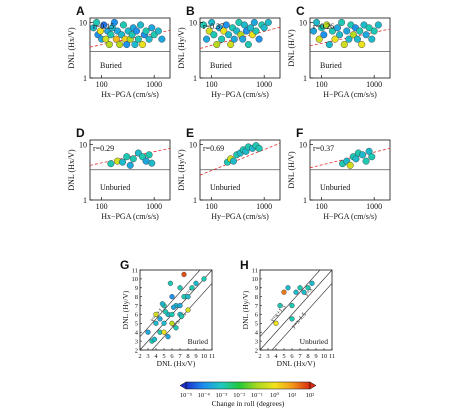 This screenshot has height=412, width=474. I want to click on colorbar-tick-label: 10⁻², so click(239, 395).